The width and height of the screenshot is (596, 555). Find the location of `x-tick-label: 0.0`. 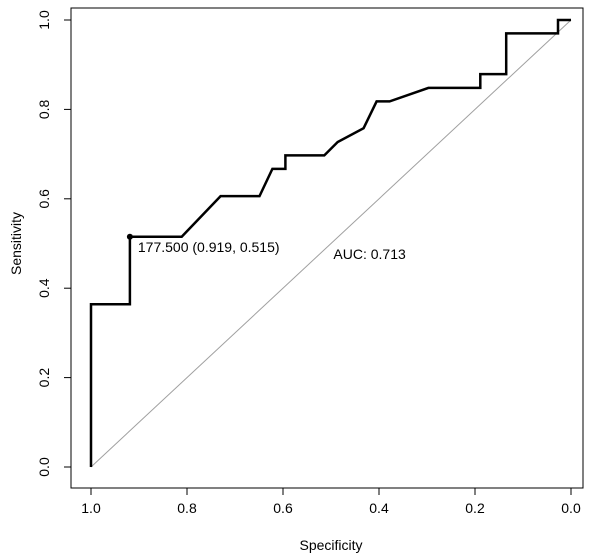

x-tick-label: 0.0 is located at coordinates (571, 508).